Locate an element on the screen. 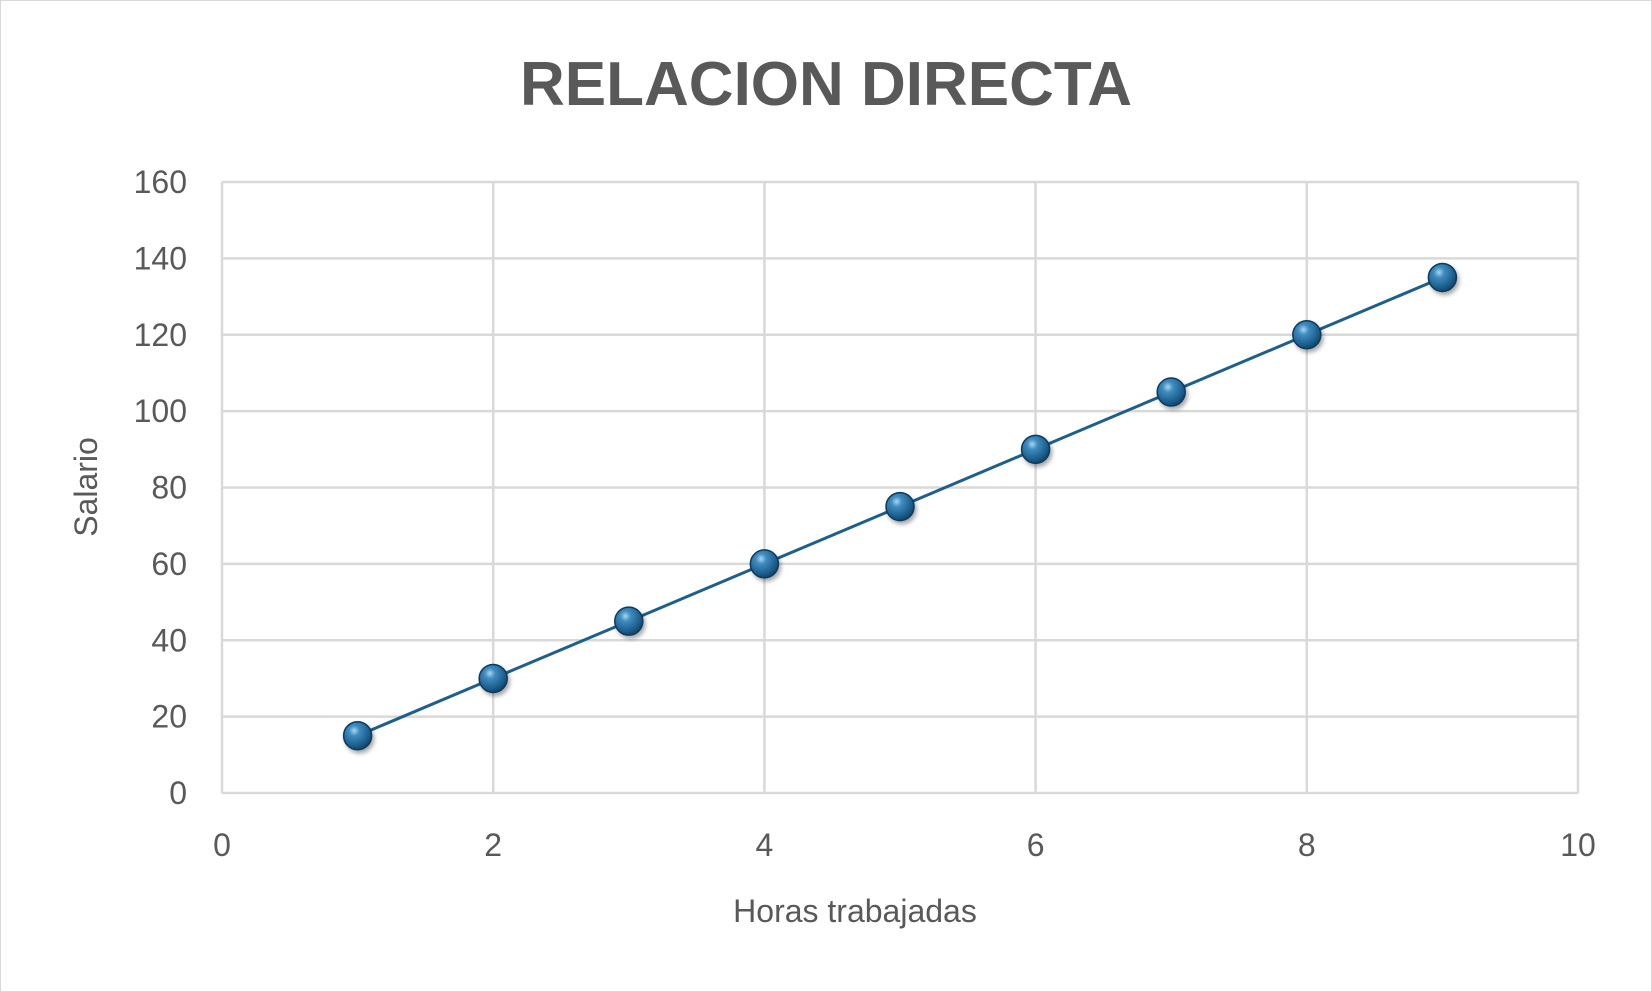  y-tick-label: 100 is located at coordinates (160, 411).